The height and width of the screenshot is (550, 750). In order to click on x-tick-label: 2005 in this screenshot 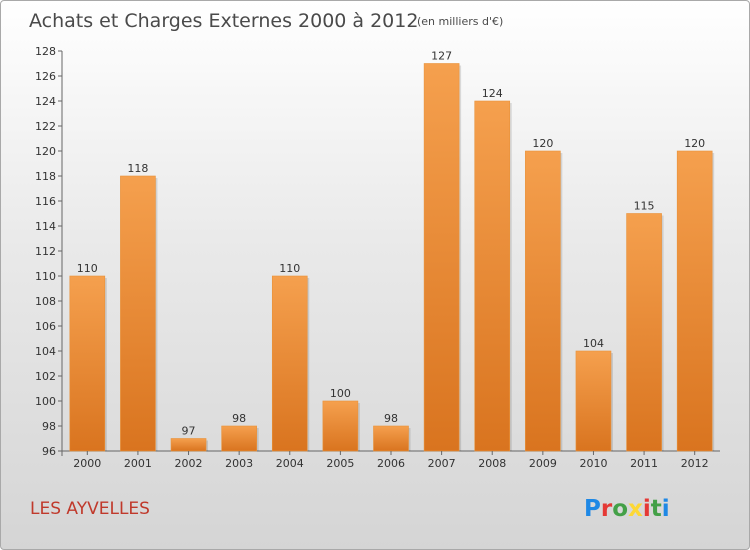, I will do `click(340, 463)`.